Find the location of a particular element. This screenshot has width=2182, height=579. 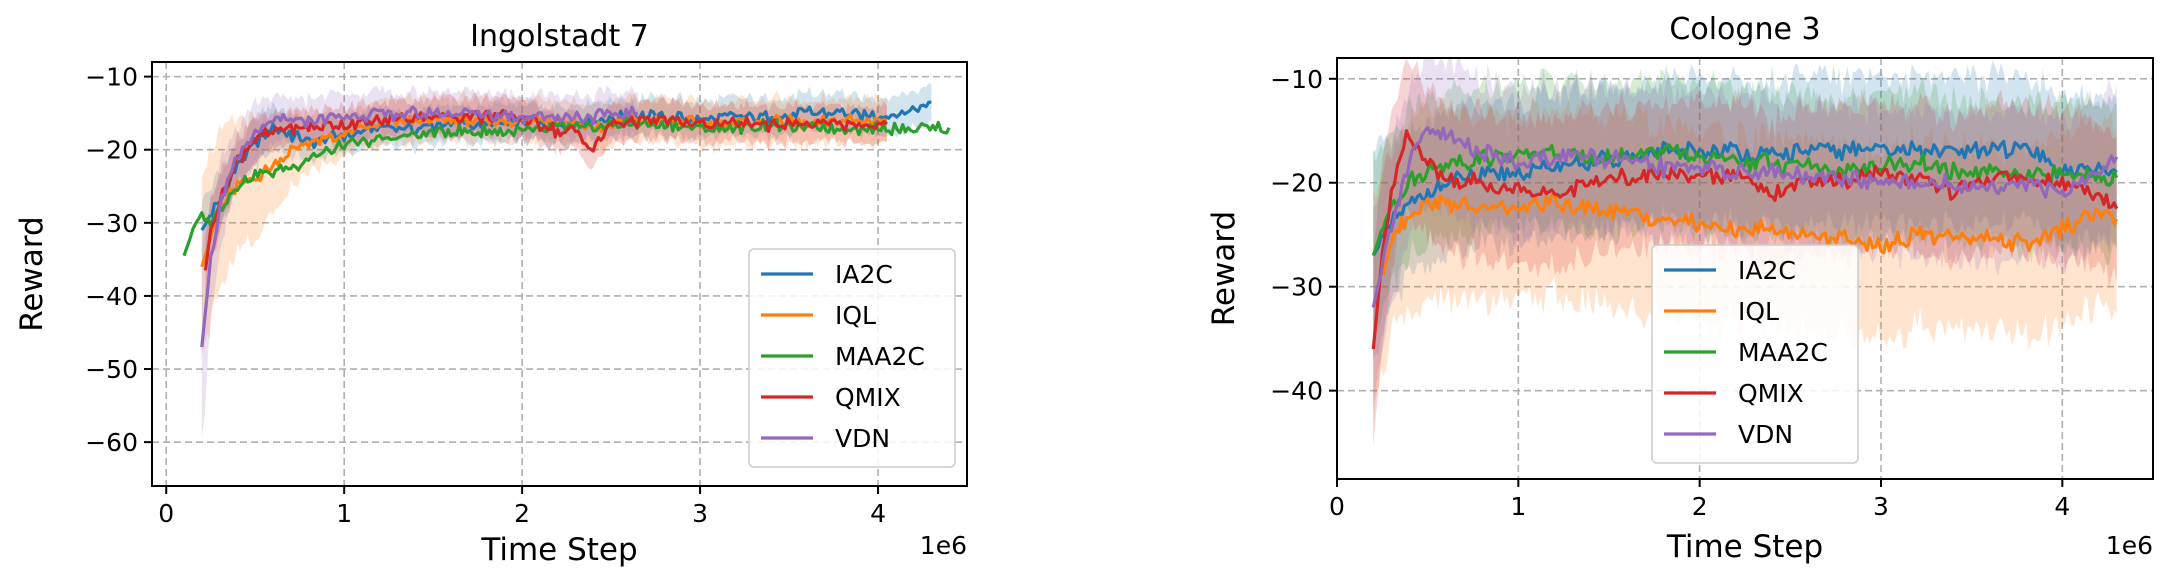

chart-0-y-tick-label-4: −20 is located at coordinates (111, 150).